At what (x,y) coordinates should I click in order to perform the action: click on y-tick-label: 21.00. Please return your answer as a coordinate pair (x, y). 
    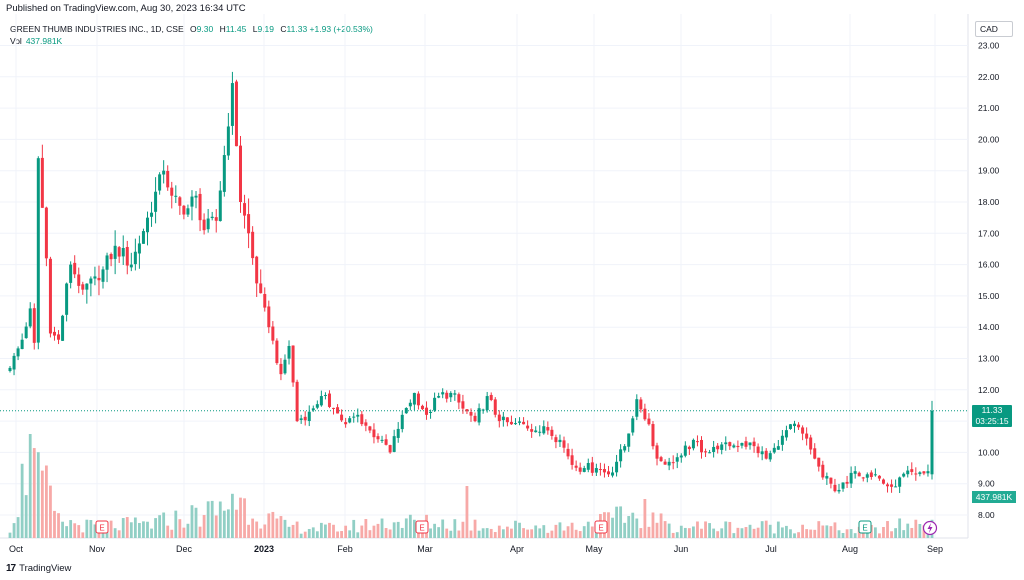
    Looking at the image, I should click on (989, 108).